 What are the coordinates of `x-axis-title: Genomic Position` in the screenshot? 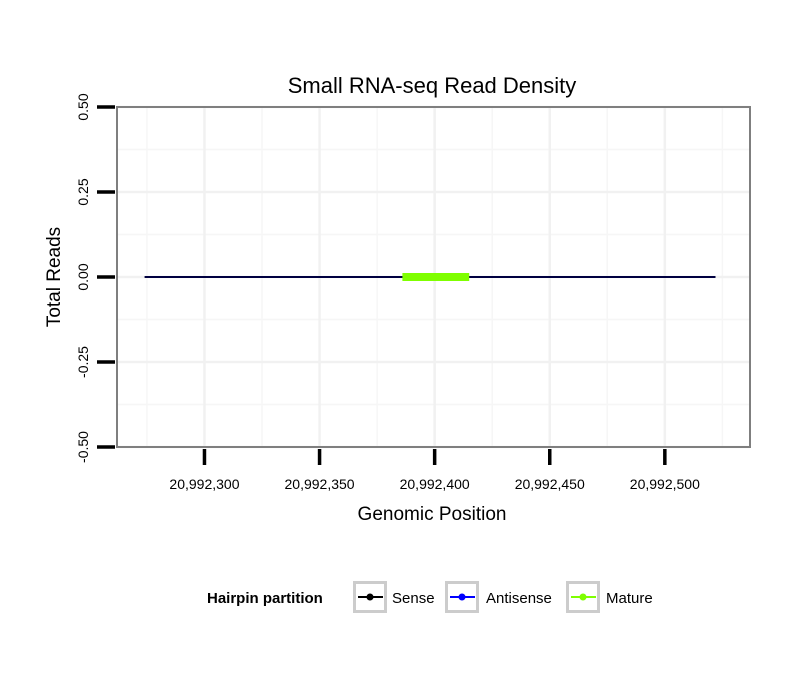 It's located at (432, 514).